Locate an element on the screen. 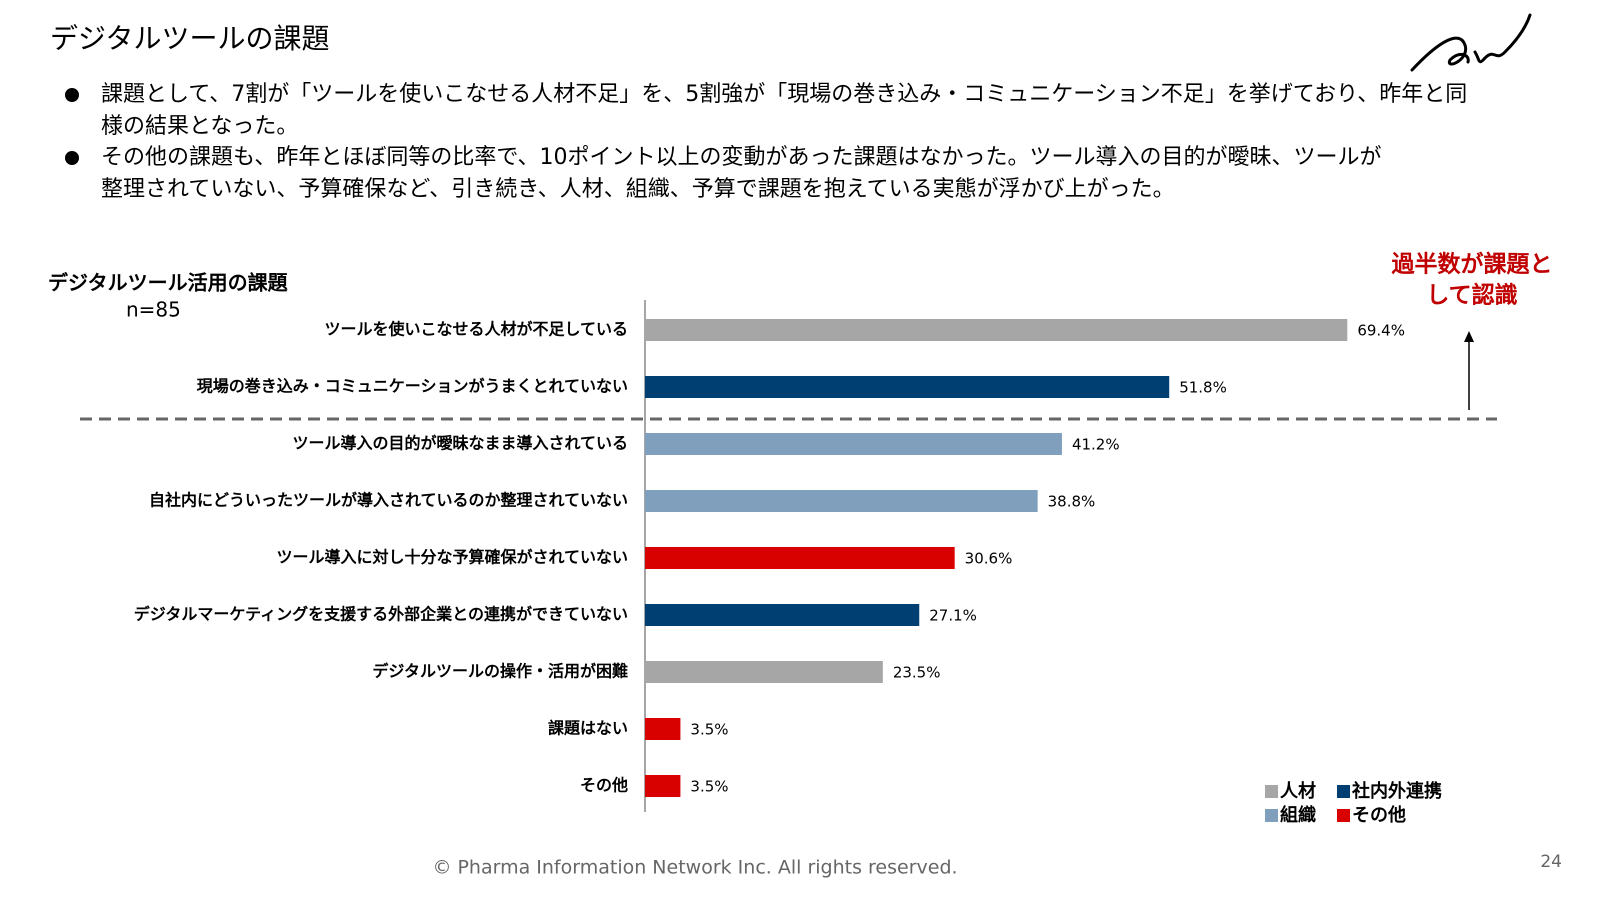 The height and width of the screenshot is (897, 1598). annotation-text: 過半数が課題と is located at coordinates (1472, 264).